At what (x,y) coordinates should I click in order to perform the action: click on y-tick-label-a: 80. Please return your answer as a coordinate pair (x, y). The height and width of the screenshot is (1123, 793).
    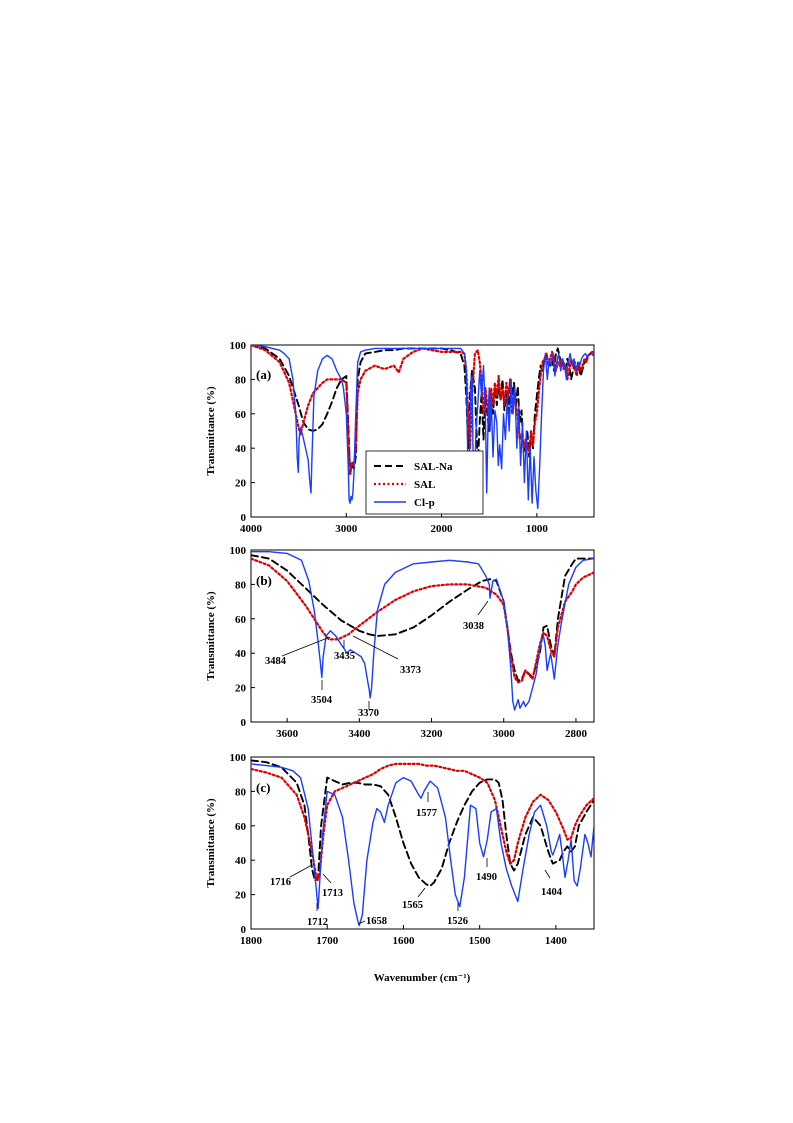
    Looking at the image, I should click on (241, 380).